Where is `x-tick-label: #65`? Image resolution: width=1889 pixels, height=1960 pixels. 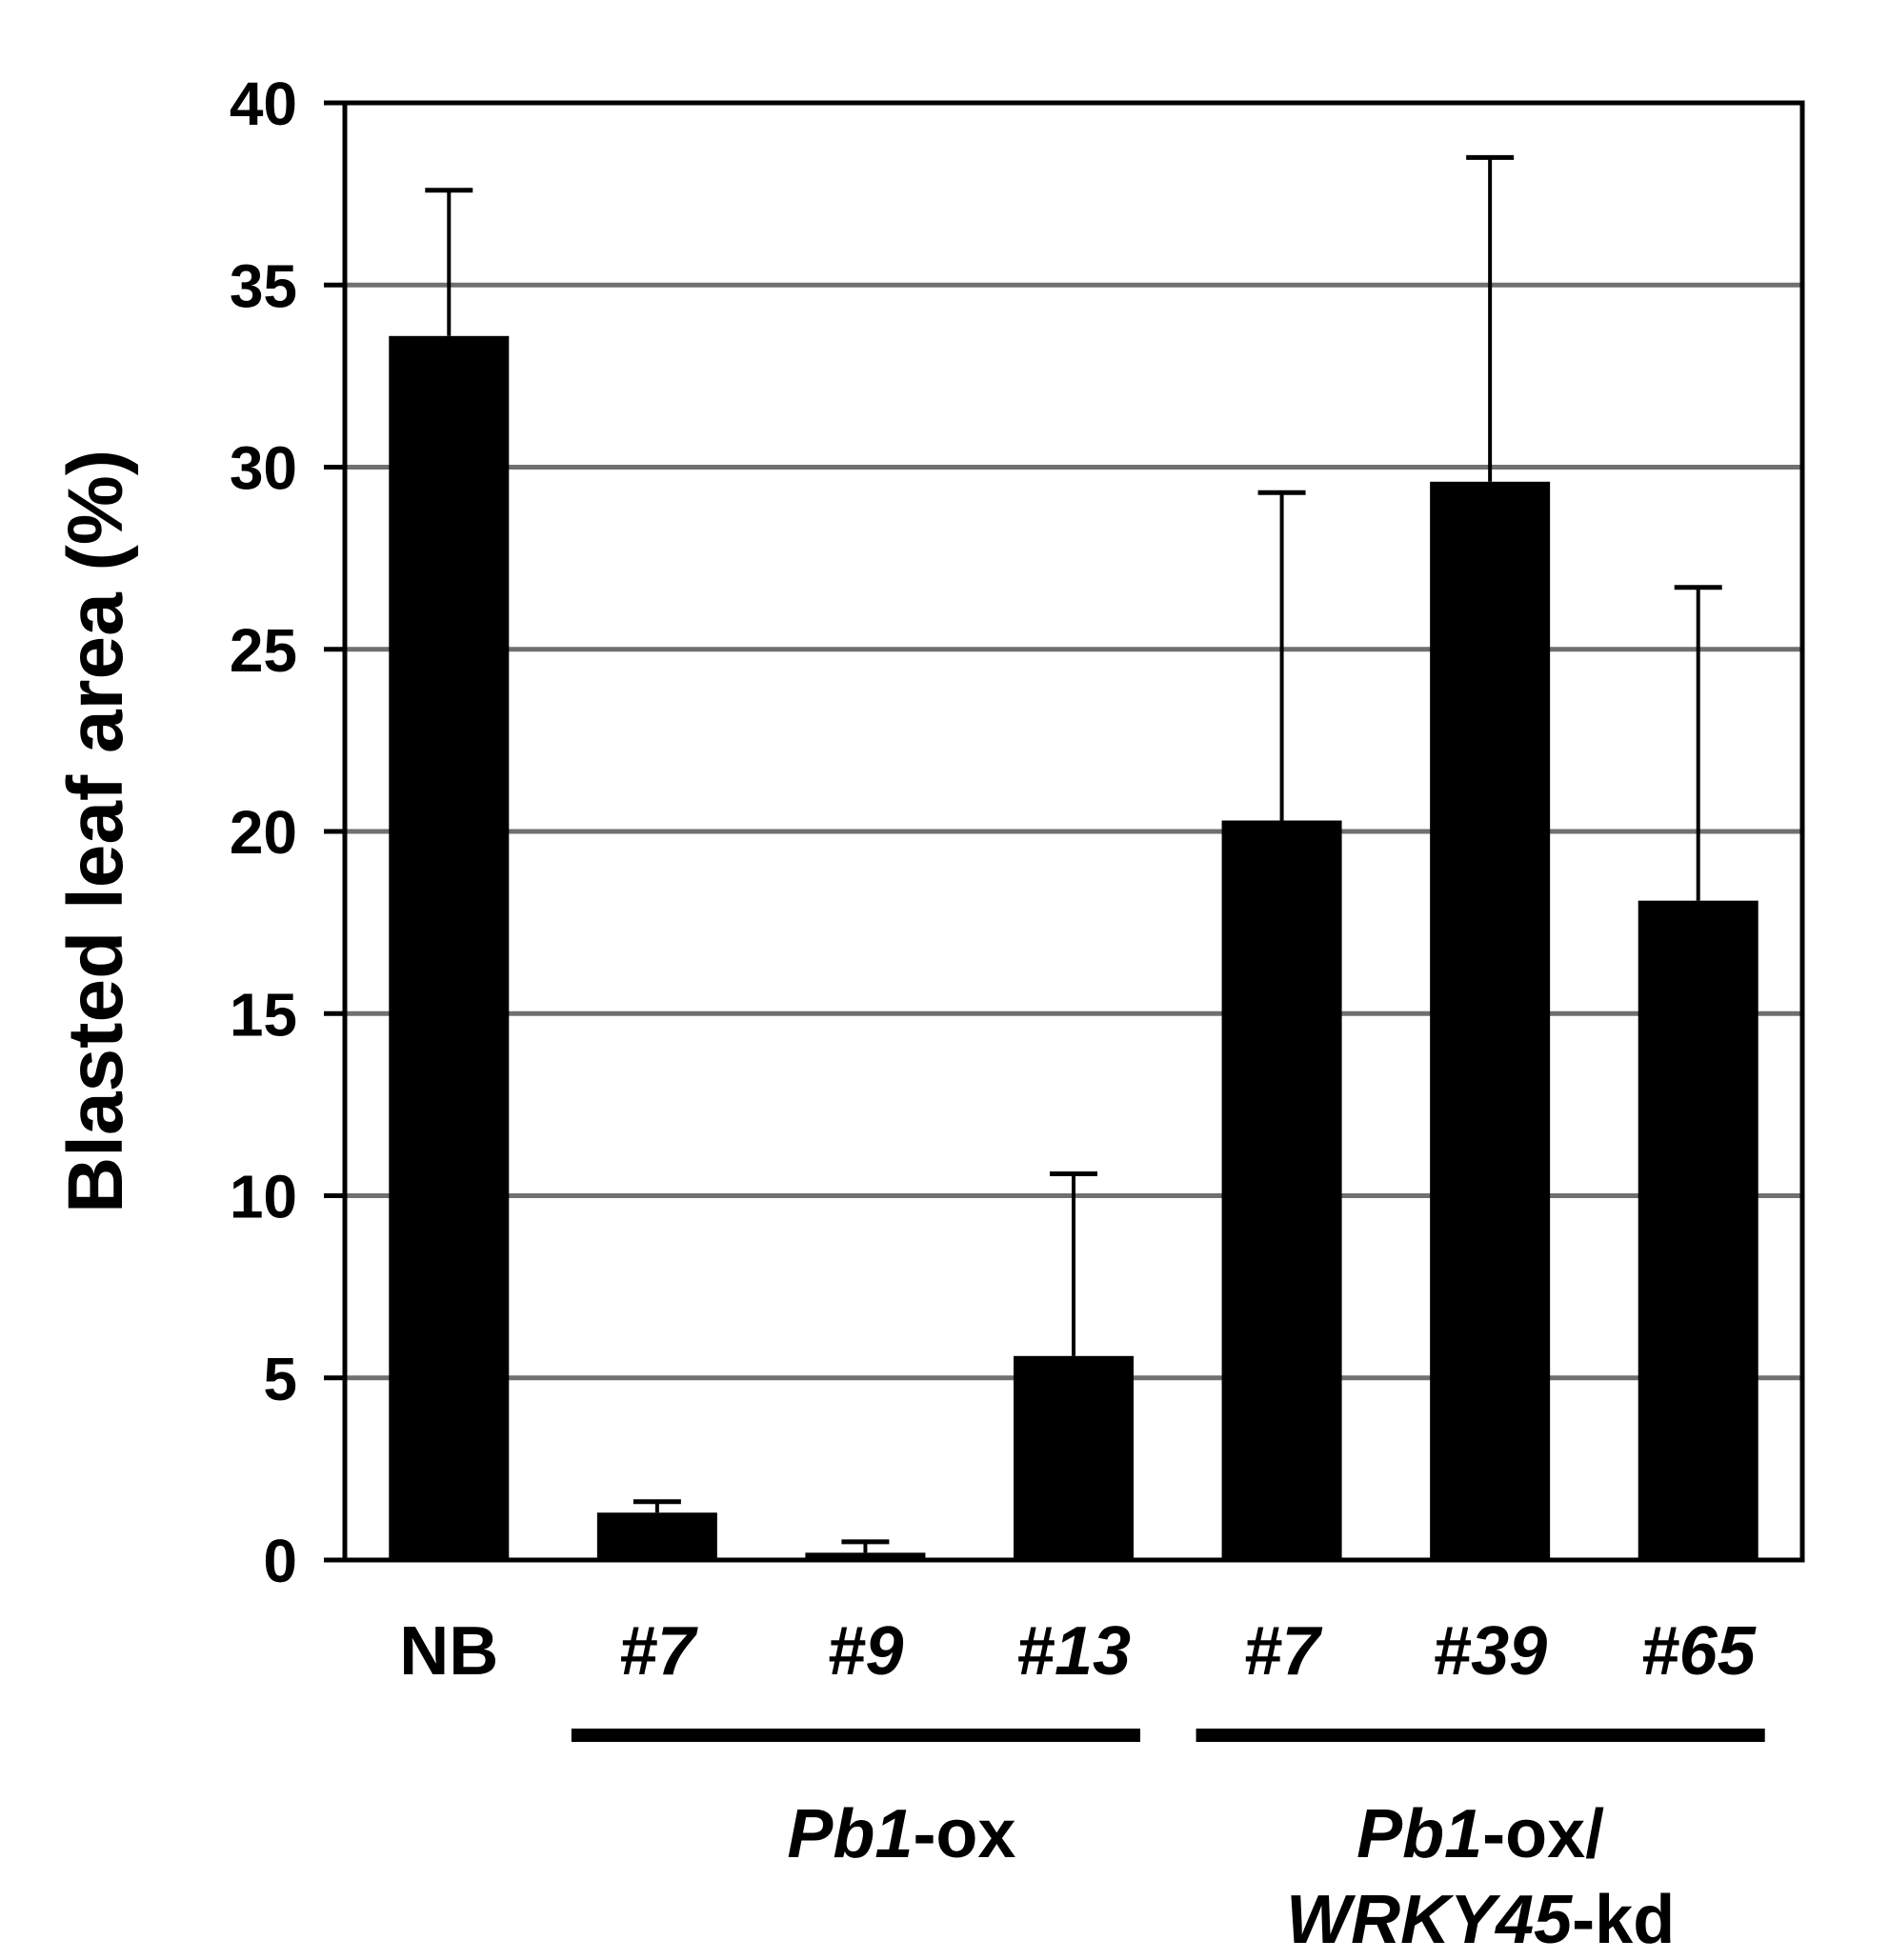
x-tick-label: #65 is located at coordinates (1699, 1651).